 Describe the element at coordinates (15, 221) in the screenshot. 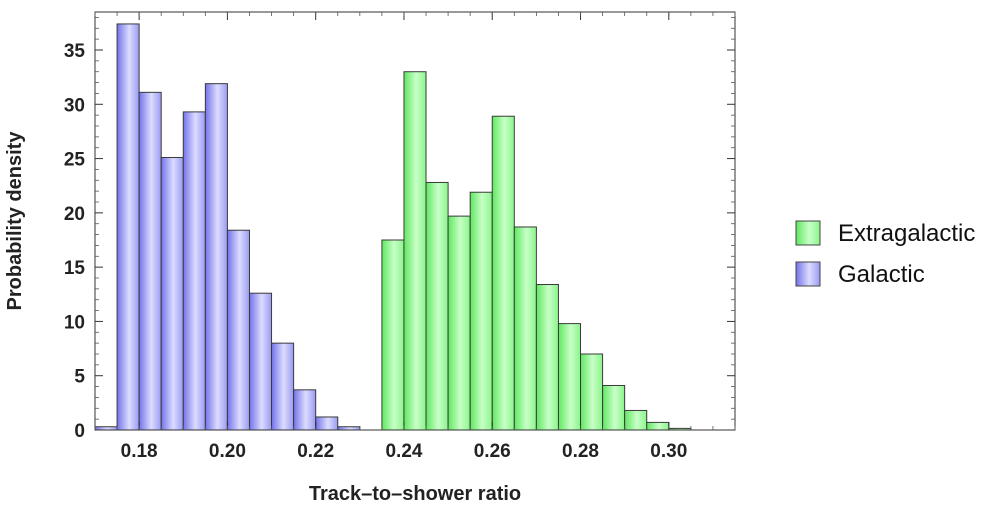

I see `y-axis-title: Probability density` at that location.